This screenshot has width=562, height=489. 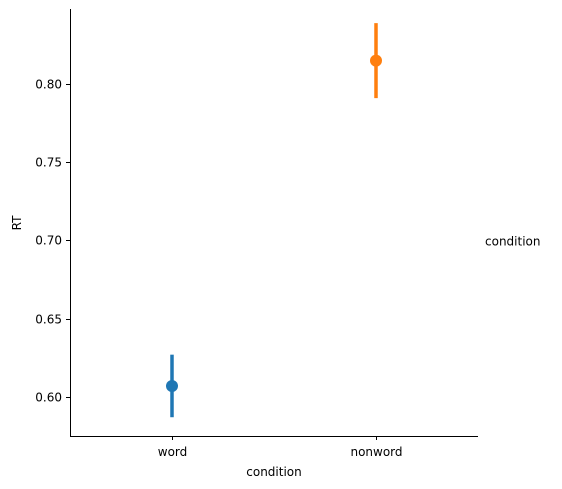 I want to click on point-nonword, so click(x=376, y=60).